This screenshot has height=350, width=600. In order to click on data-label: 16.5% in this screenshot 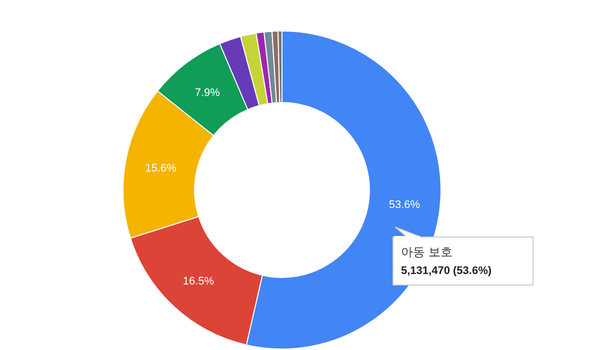, I will do `click(198, 282)`.